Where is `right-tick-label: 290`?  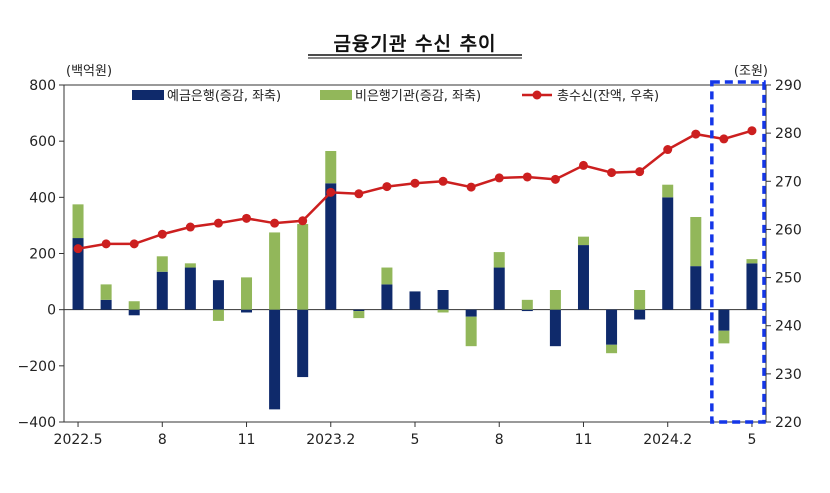
right-tick-label: 290 is located at coordinates (788, 86).